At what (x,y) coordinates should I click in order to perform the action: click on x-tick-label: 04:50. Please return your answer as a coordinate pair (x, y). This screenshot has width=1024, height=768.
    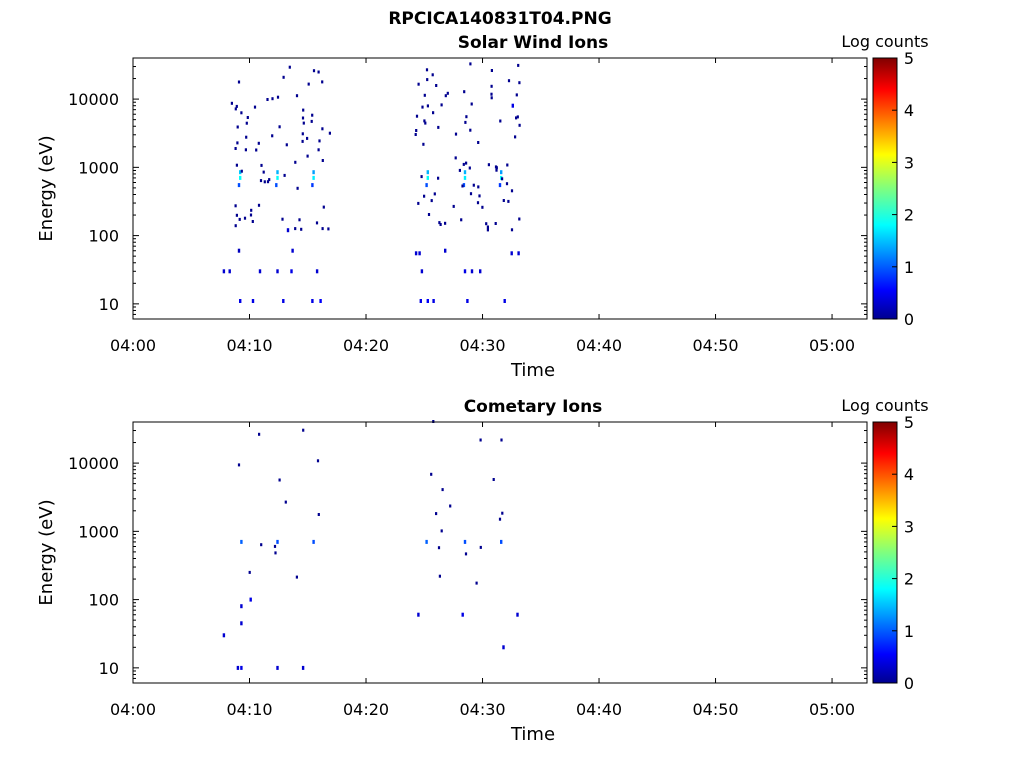
    Looking at the image, I should click on (715, 709).